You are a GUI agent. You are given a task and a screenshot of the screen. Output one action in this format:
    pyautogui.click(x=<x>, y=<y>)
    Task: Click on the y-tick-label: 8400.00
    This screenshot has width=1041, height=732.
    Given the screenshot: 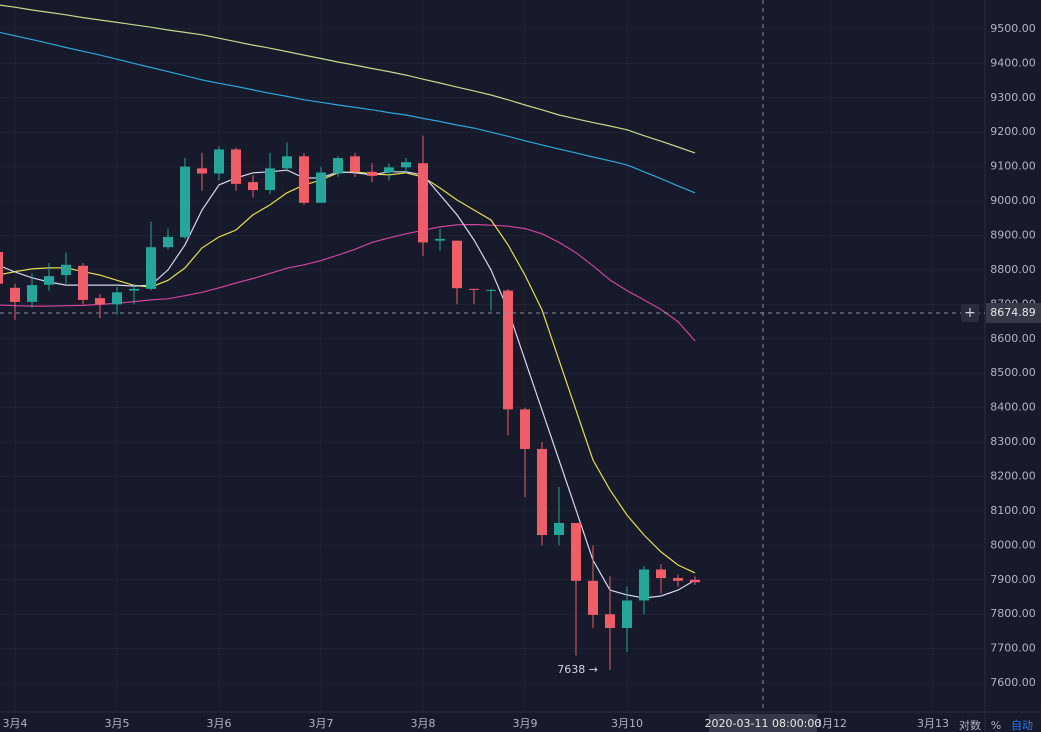 What is the action you would take?
    pyautogui.click(x=1013, y=407)
    